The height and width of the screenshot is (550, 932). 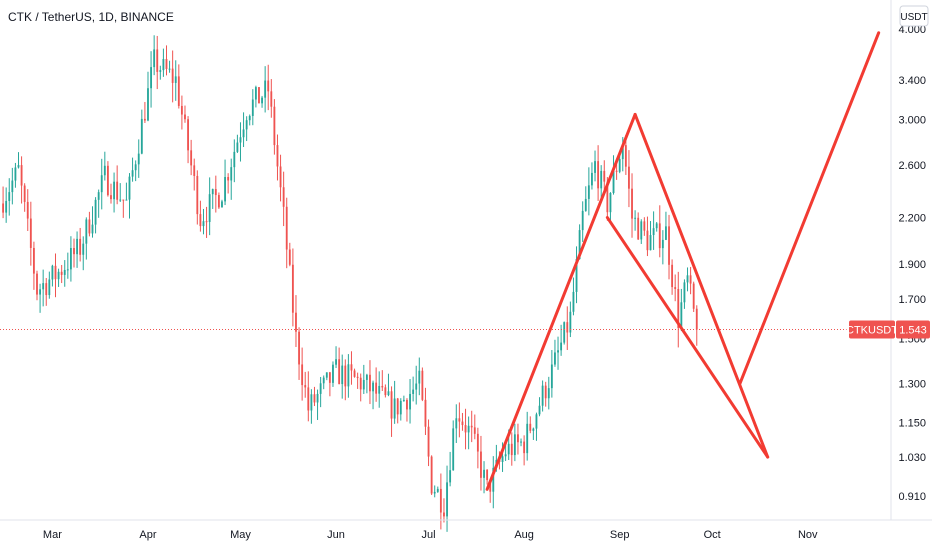 What do you see at coordinates (912, 166) in the screenshot?
I see `price-tick-label: 2.600` at bounding box center [912, 166].